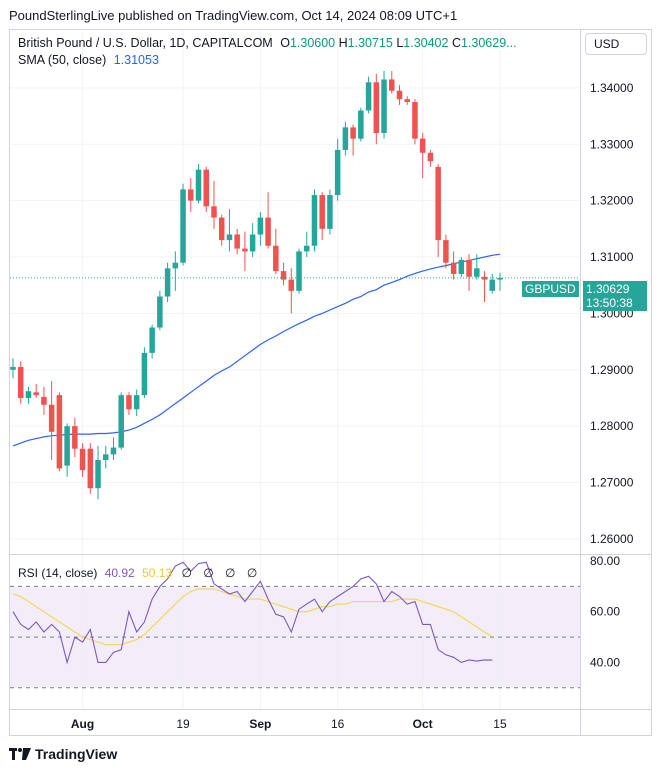 This screenshot has height=772, width=662. What do you see at coordinates (400, 43) in the screenshot?
I see `low-label: L` at bounding box center [400, 43].